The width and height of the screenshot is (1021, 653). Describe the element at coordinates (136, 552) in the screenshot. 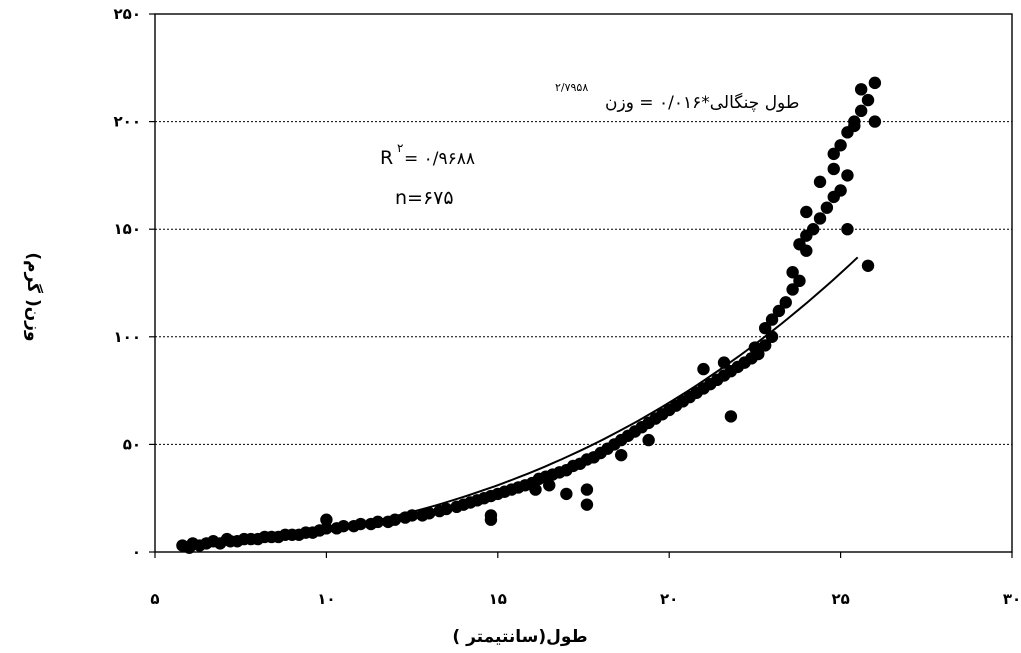

I see `y-tick-label: ۰` at that location.